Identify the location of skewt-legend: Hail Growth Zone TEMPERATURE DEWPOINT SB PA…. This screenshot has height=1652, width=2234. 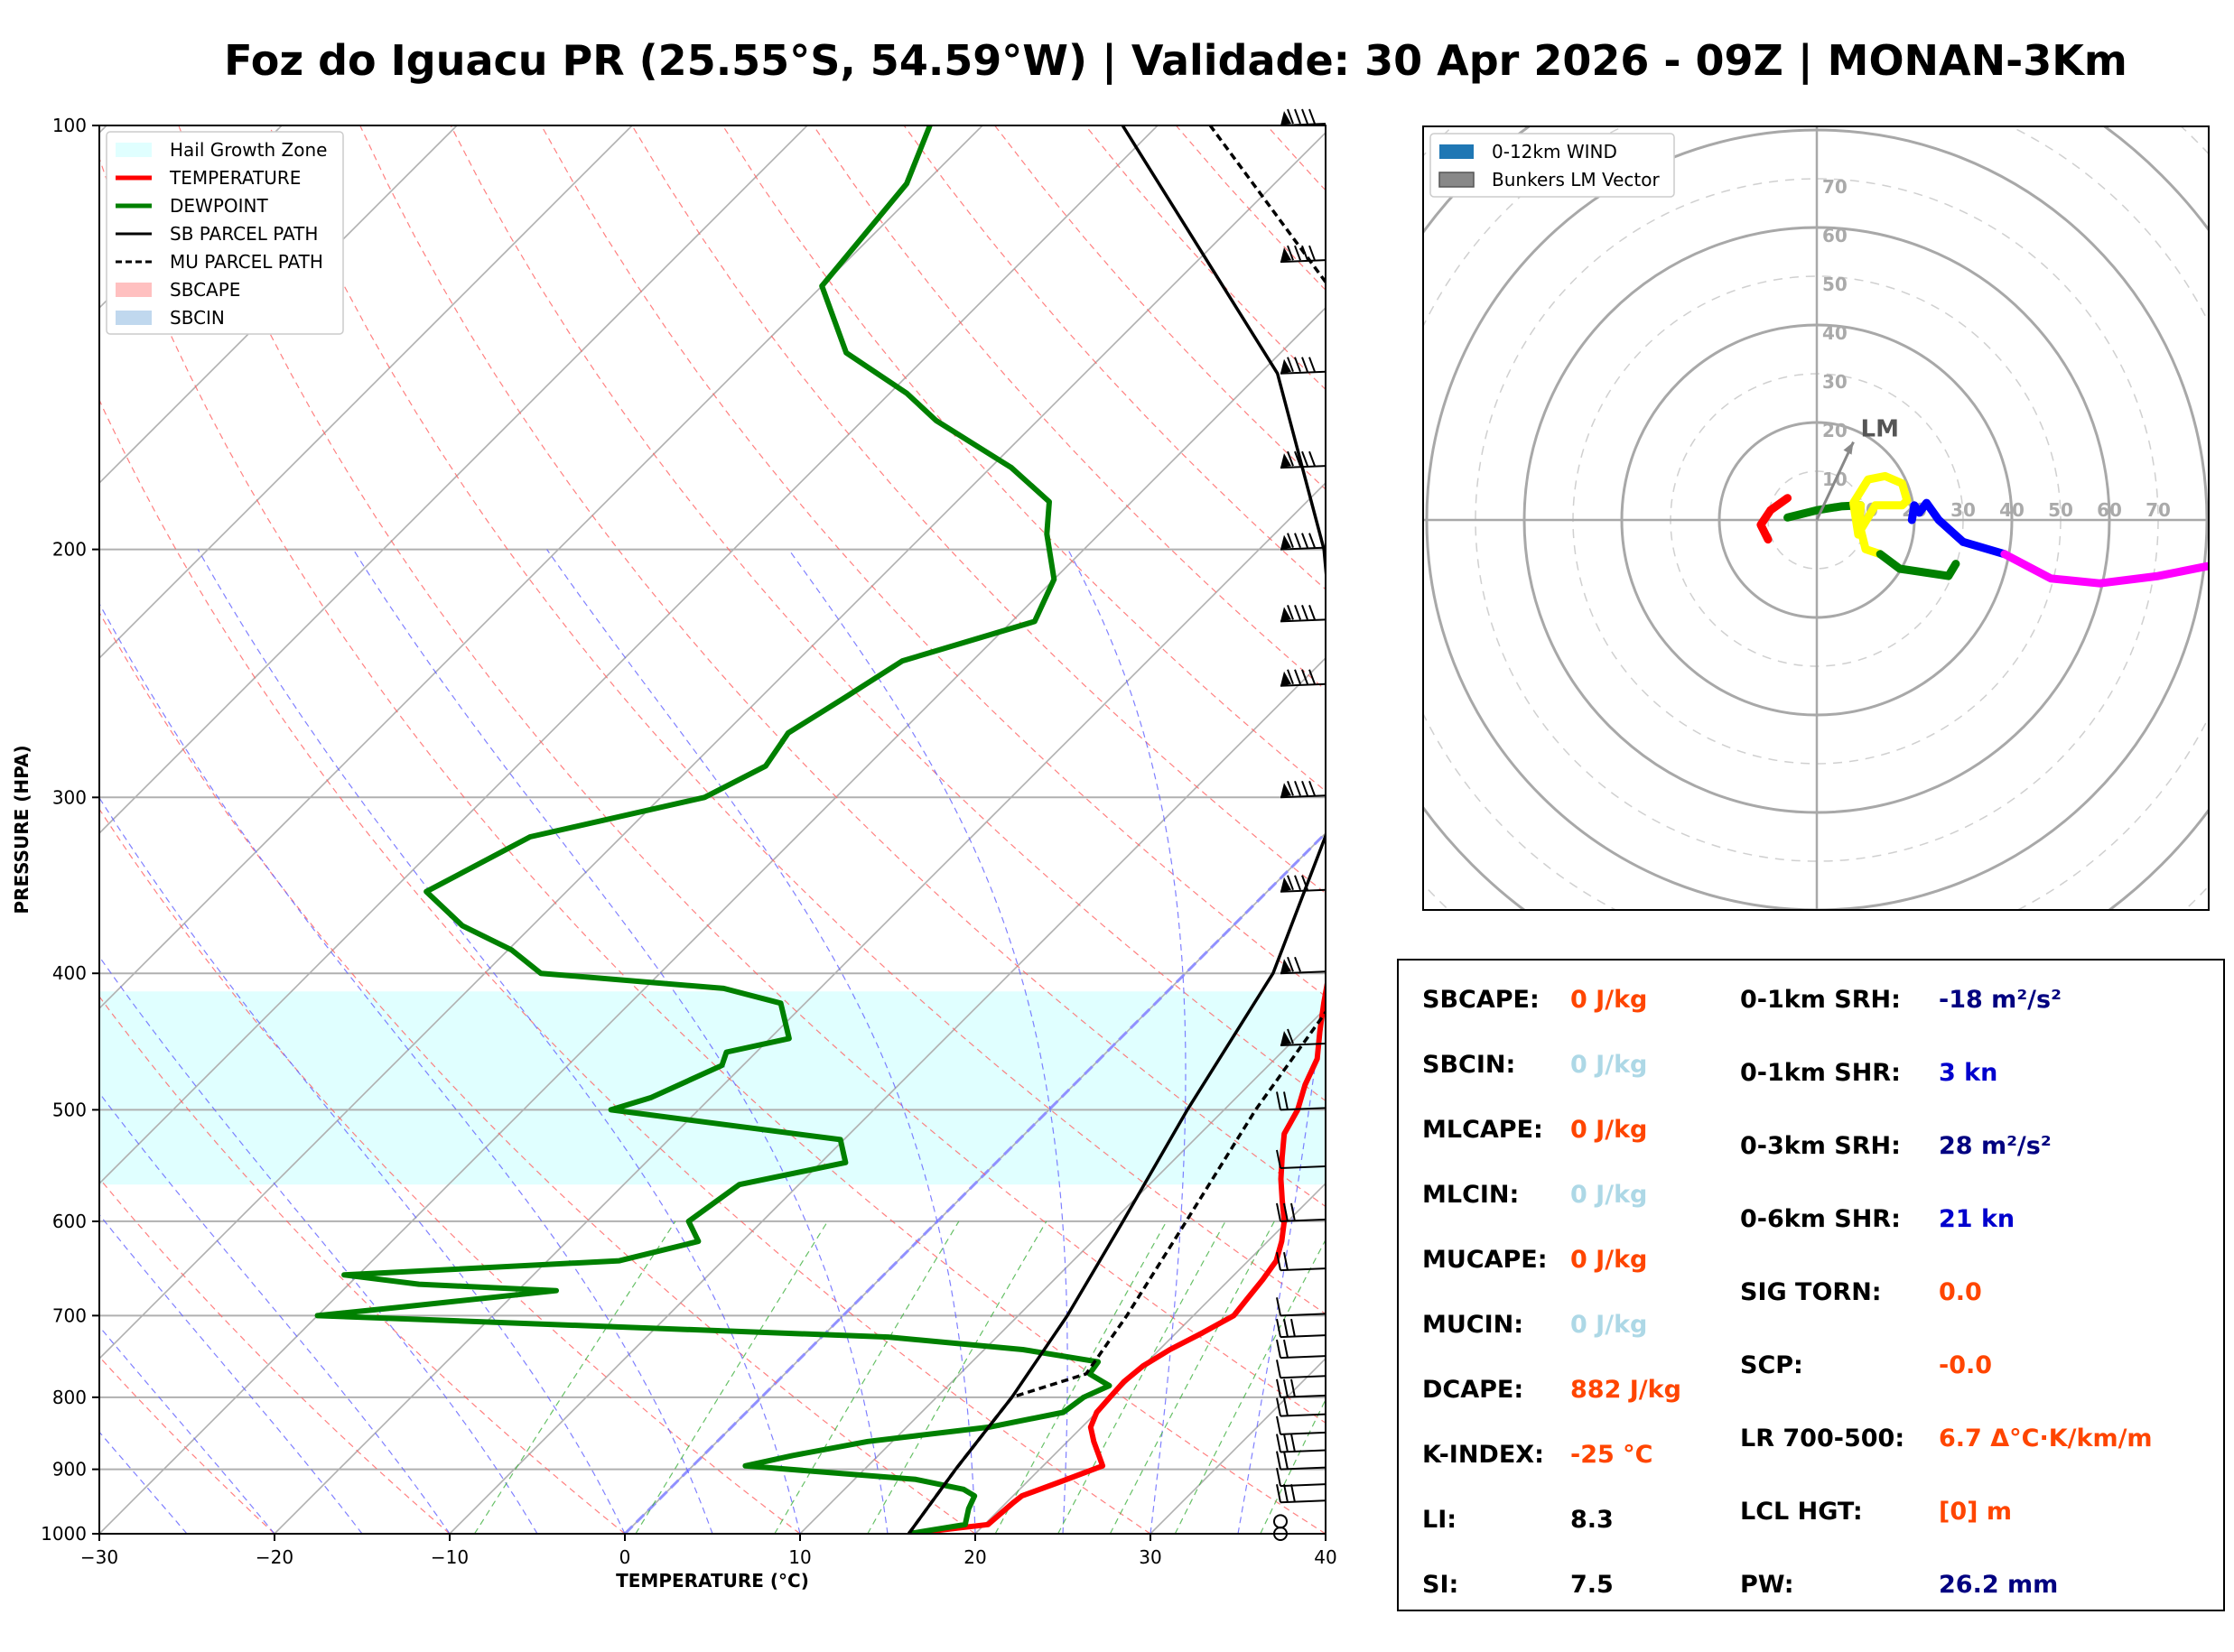
(225, 233).